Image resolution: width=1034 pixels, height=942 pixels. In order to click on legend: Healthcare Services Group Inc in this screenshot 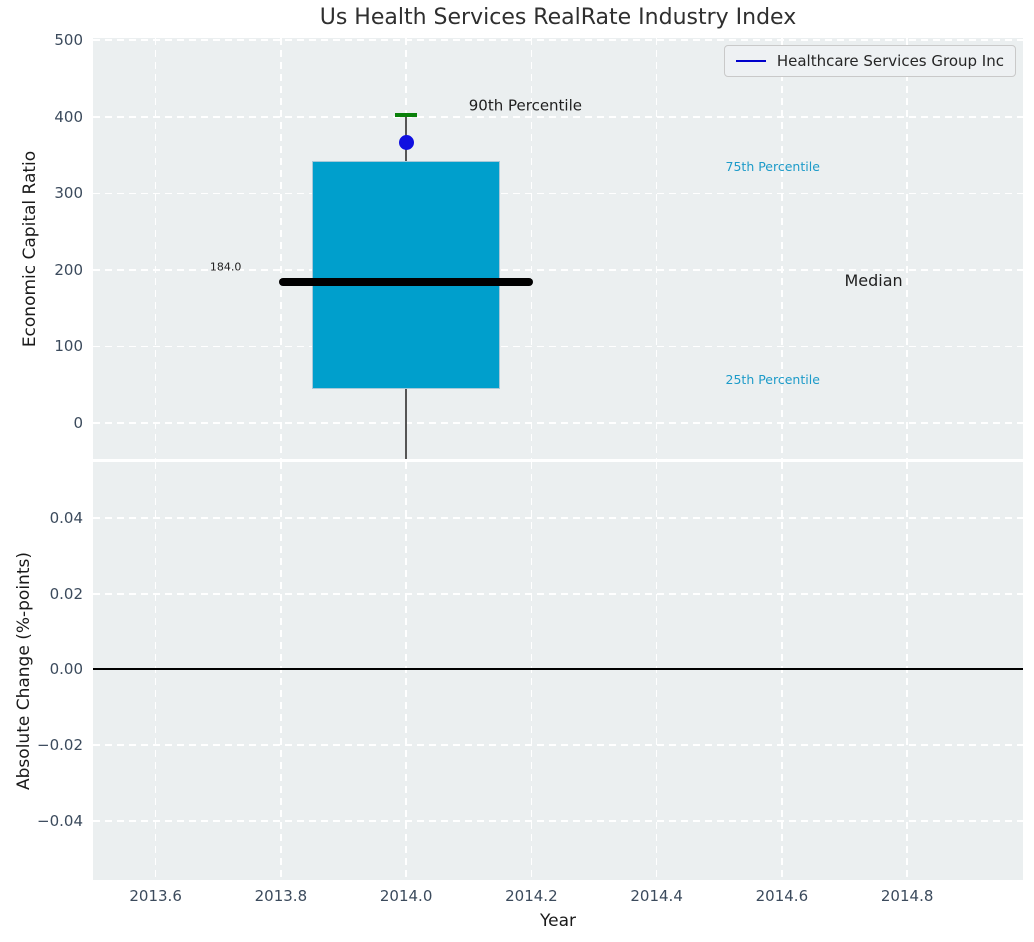, I will do `click(869, 61)`.